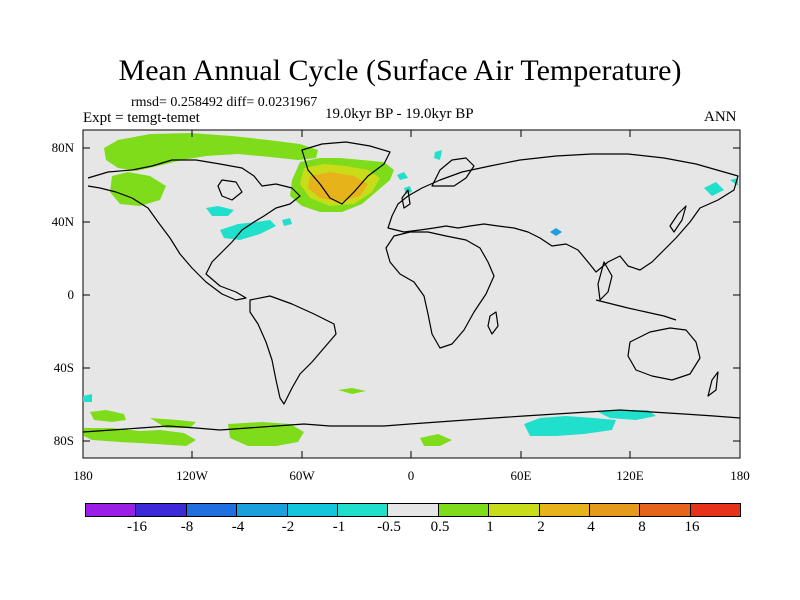 The image size is (800, 600). I want to click on lon-label: 120W, so click(192, 475).